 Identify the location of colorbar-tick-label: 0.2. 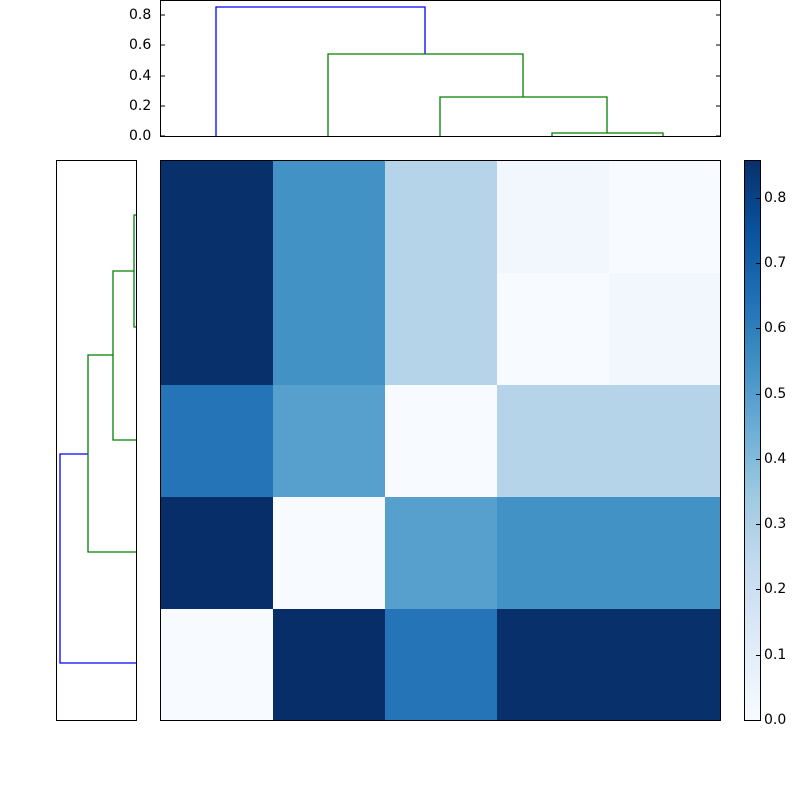
(775, 589).